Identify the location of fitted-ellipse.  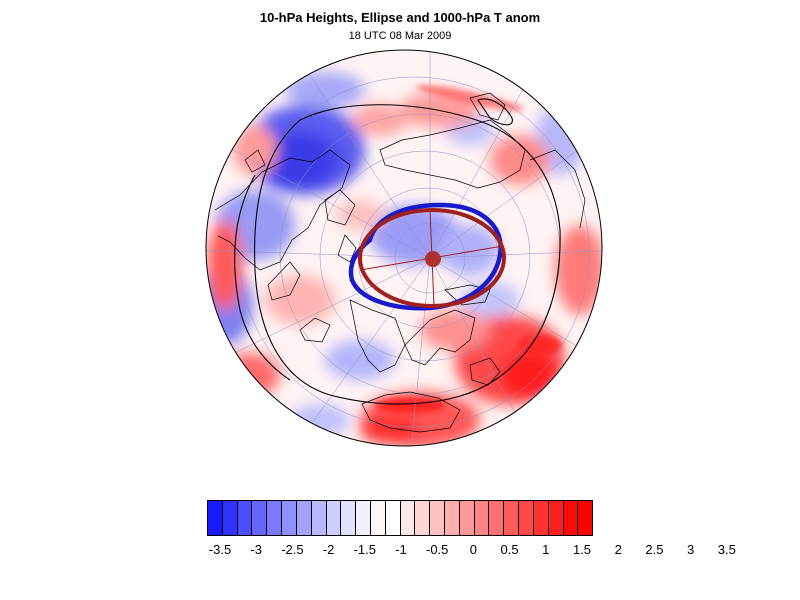
(432, 258).